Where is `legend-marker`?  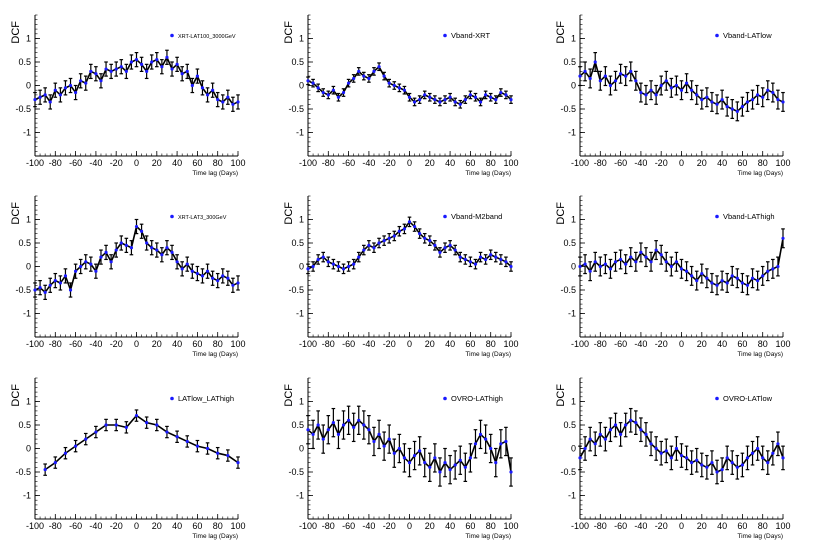
legend-marker is located at coordinates (445, 398).